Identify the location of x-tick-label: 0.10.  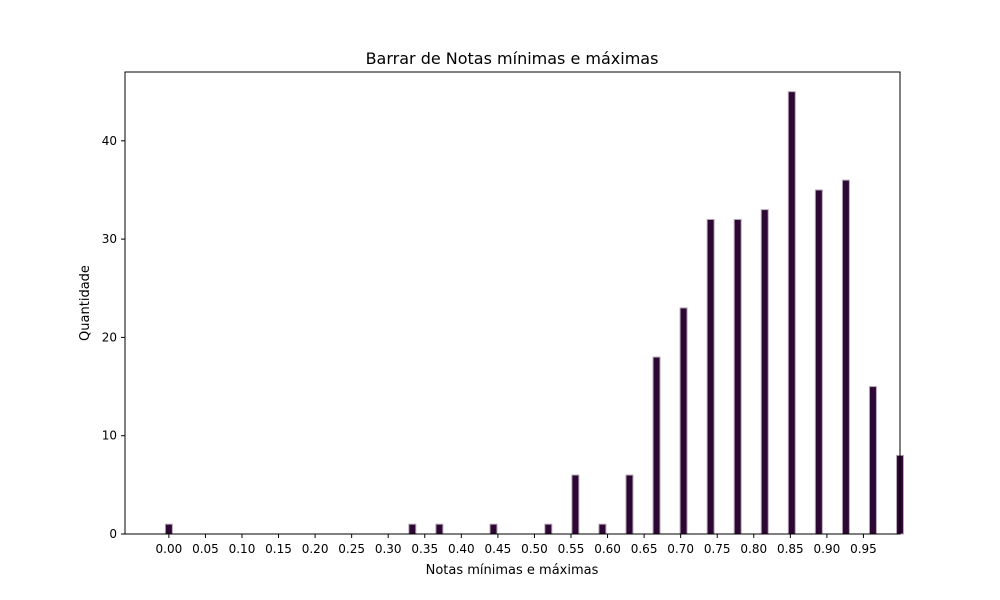
(242, 549).